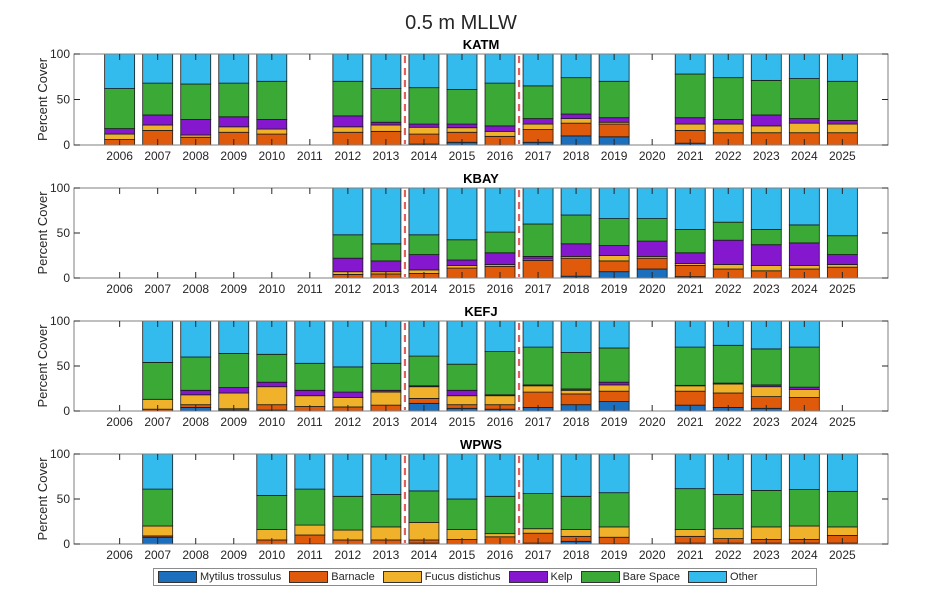 Image resolution: width=936 pixels, height=606 pixels. What do you see at coordinates (576, 156) in the screenshot?
I see `x-tick-label: 2018` at bounding box center [576, 156].